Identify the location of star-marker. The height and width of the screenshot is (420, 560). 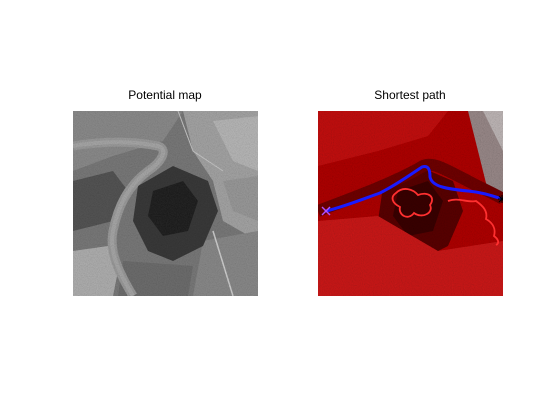
(500, 199).